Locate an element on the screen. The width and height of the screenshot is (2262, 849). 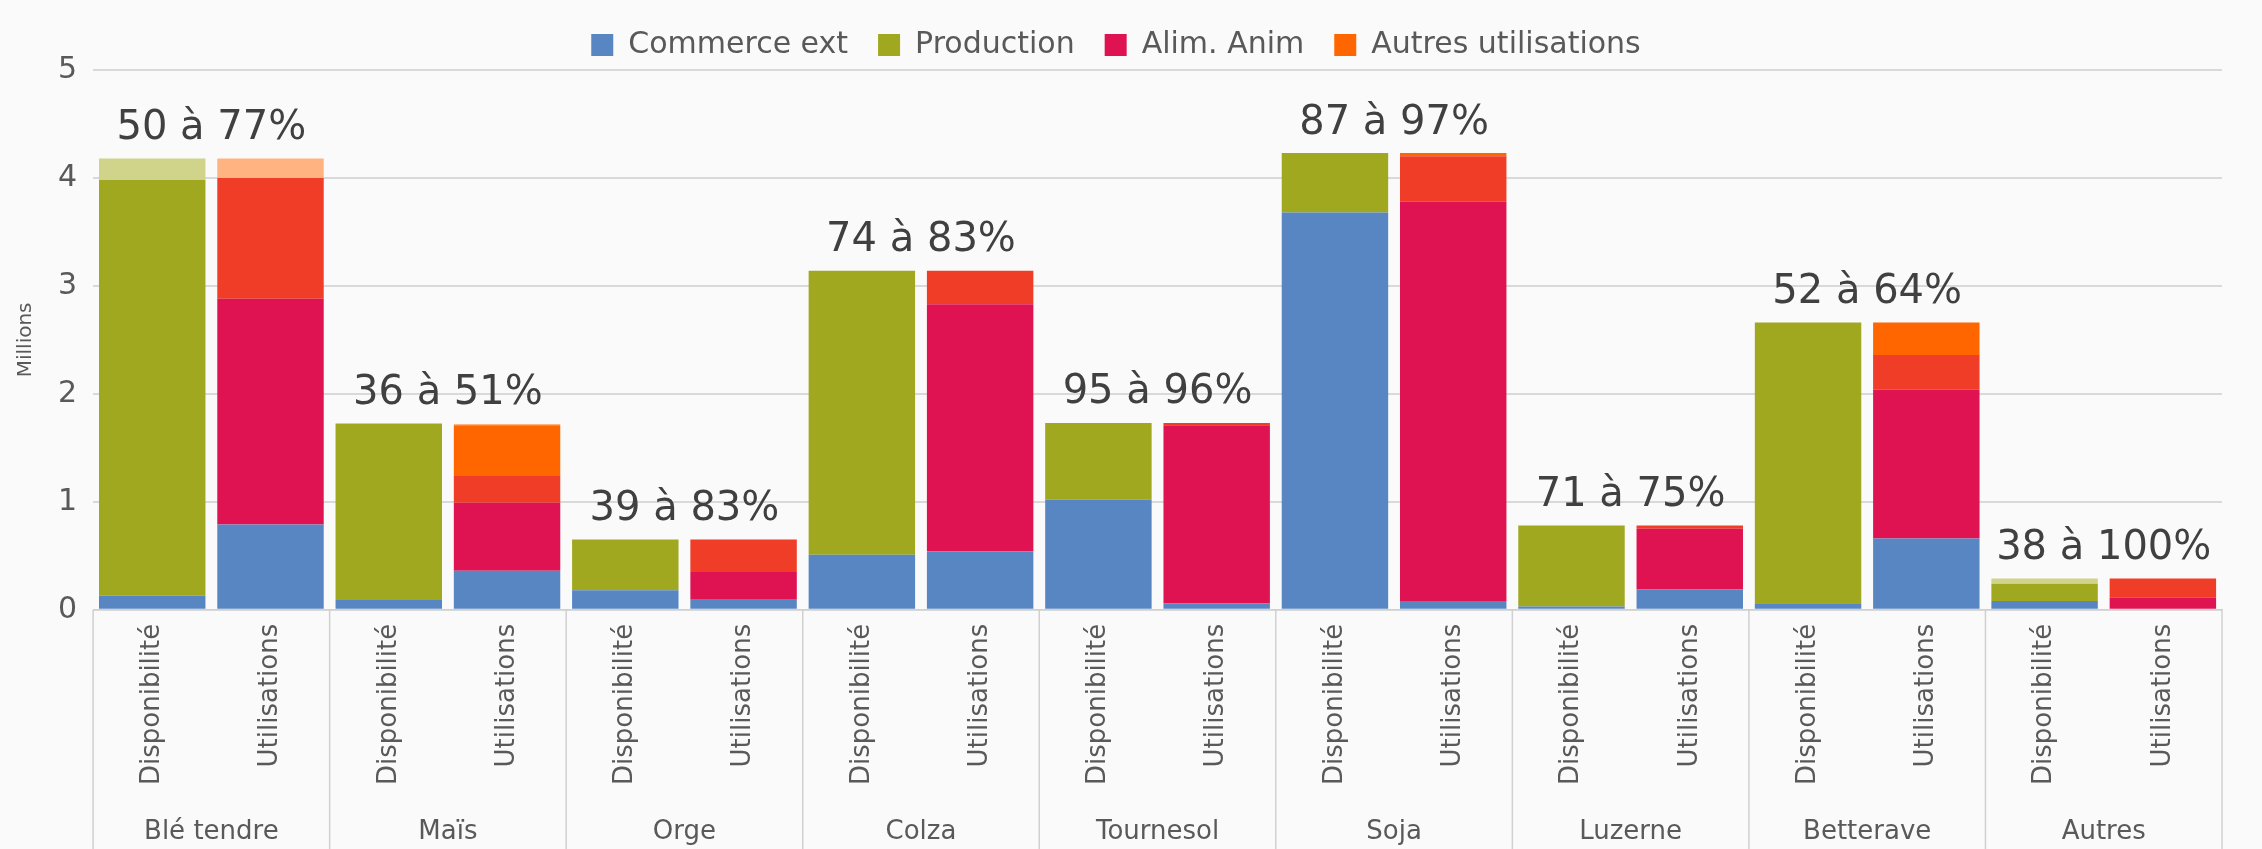
annotation: 87 à 97% is located at coordinates (1394, 119).